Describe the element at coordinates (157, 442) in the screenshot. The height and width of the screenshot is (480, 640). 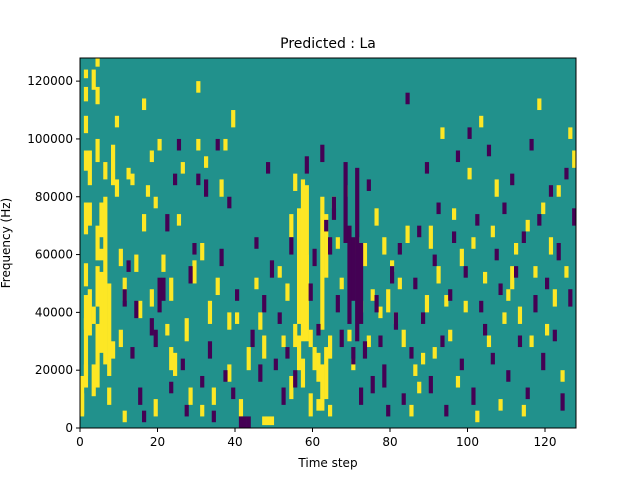
I see `x-tick-label: 20` at that location.